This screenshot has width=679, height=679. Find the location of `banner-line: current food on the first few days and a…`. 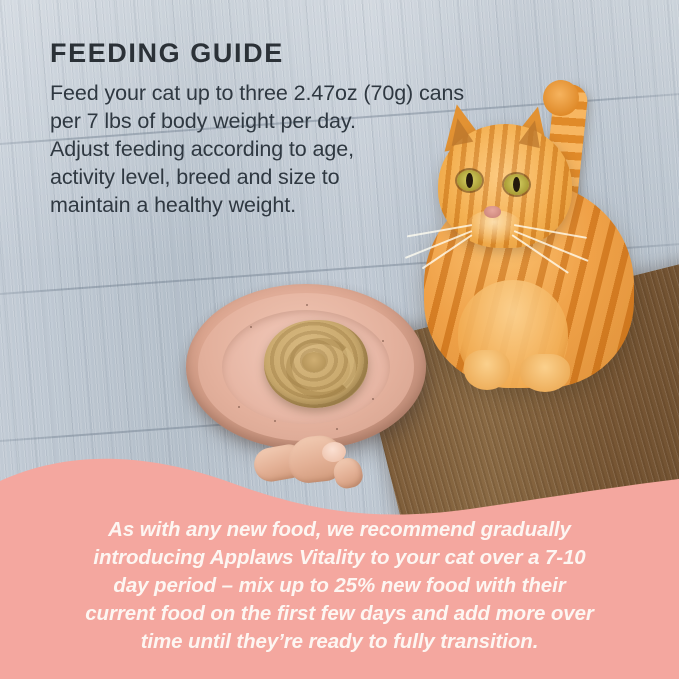

banner-line: current food on the first few days and a… is located at coordinates (339, 613).